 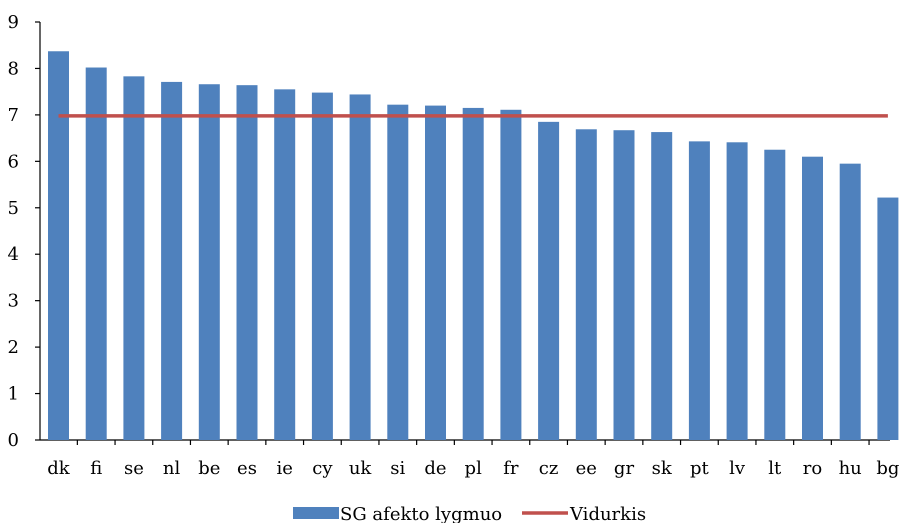 I want to click on x-tick-label-bg: bg, so click(x=887, y=468).